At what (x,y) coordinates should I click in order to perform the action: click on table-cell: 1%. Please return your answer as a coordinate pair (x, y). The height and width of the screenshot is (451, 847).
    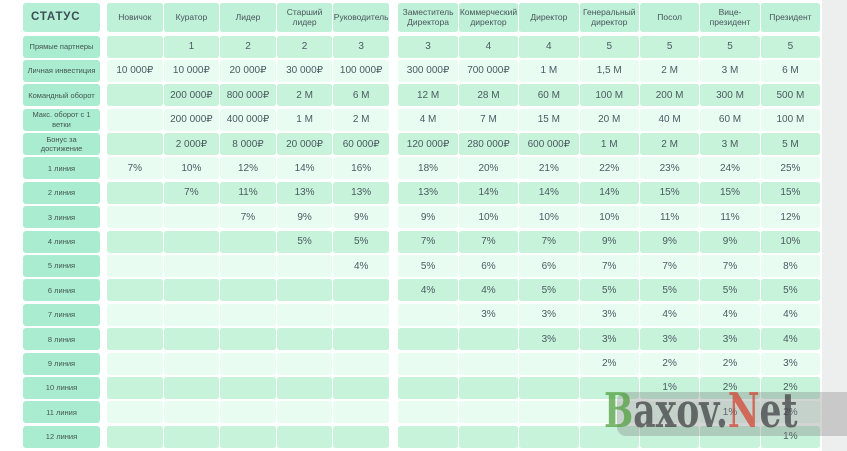
    Looking at the image, I should click on (730, 412).